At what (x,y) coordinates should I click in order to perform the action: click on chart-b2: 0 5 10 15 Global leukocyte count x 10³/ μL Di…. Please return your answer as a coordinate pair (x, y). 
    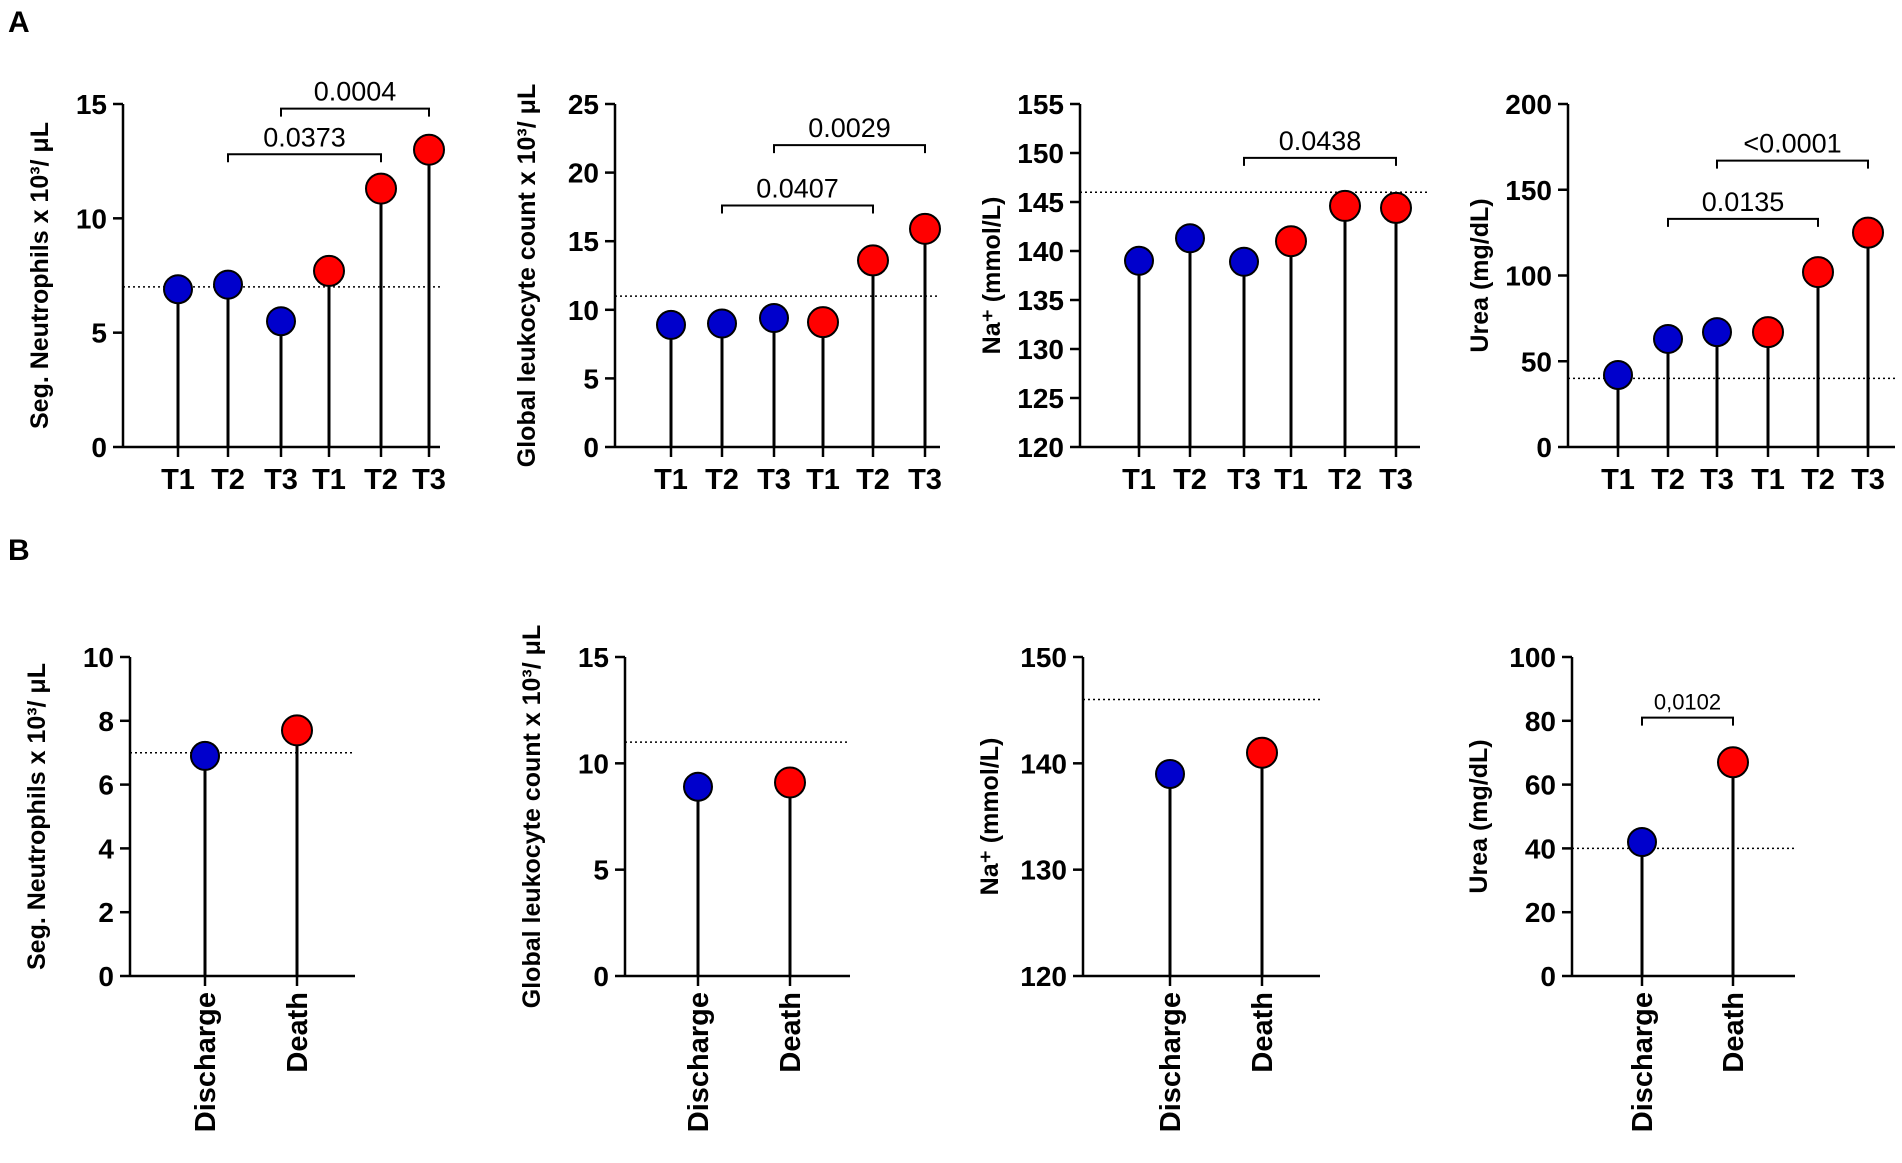
    Looking at the image, I should click on (684, 878).